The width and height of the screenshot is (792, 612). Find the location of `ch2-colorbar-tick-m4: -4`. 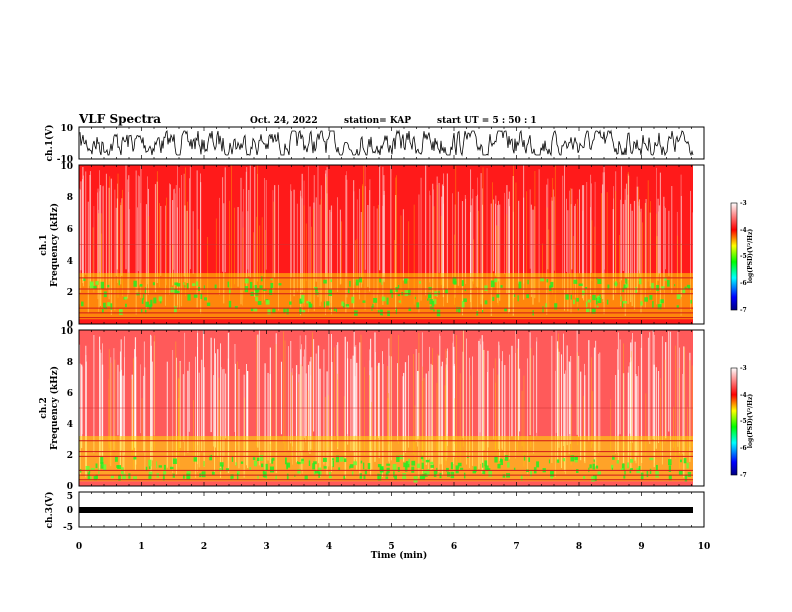

ch2-colorbar-tick-m4: -4 is located at coordinates (743, 395).